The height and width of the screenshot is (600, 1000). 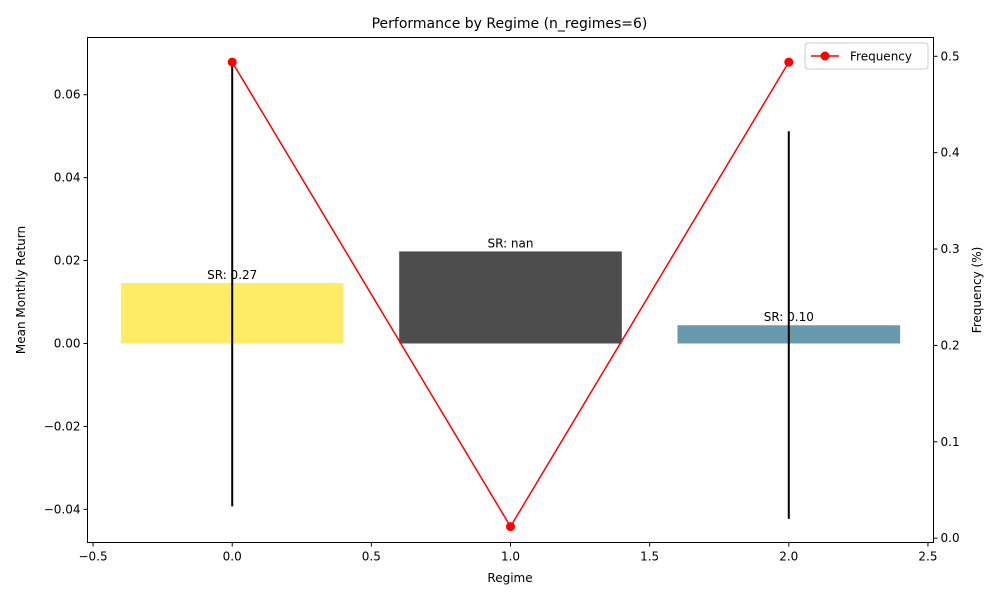 What do you see at coordinates (232, 275) in the screenshot?
I see `sr-label-regime-0: SR: 0.27` at bounding box center [232, 275].